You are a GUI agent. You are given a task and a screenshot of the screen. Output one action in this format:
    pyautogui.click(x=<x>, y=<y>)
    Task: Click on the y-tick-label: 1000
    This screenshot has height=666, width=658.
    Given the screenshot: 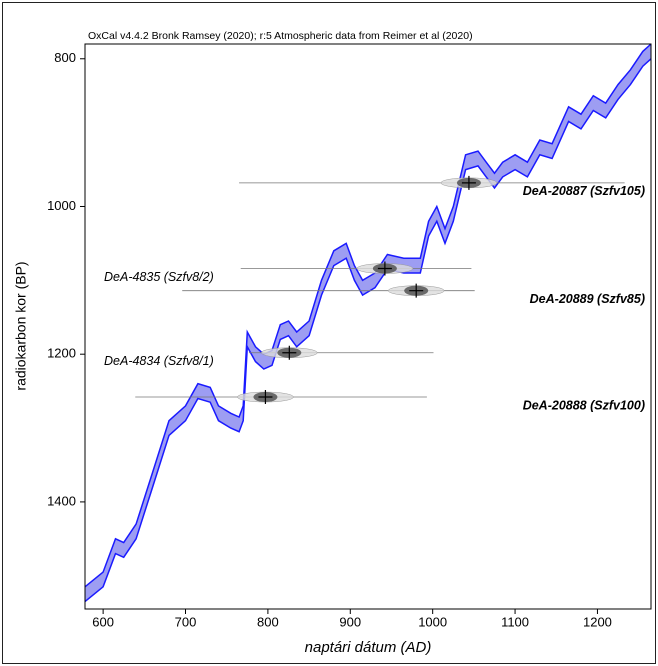 What is the action you would take?
    pyautogui.click(x=61, y=205)
    